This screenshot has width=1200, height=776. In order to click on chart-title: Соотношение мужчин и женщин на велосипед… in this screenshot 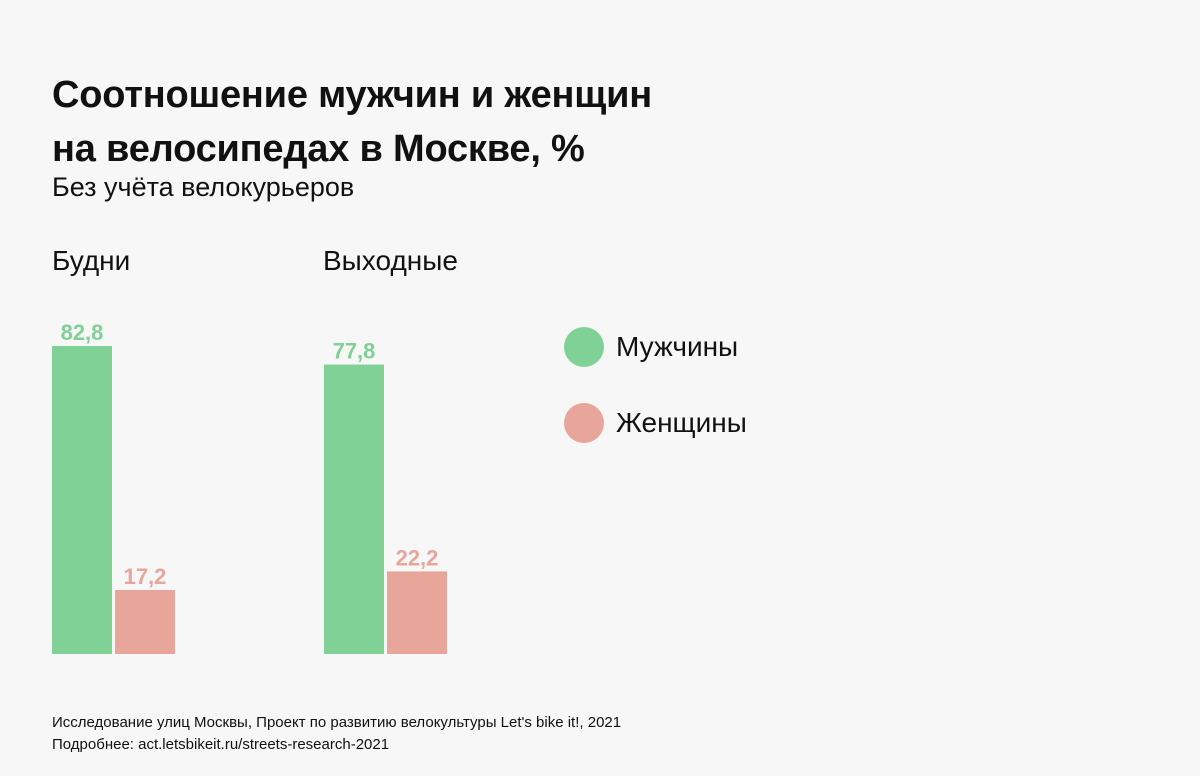, I will do `click(432, 122)`.